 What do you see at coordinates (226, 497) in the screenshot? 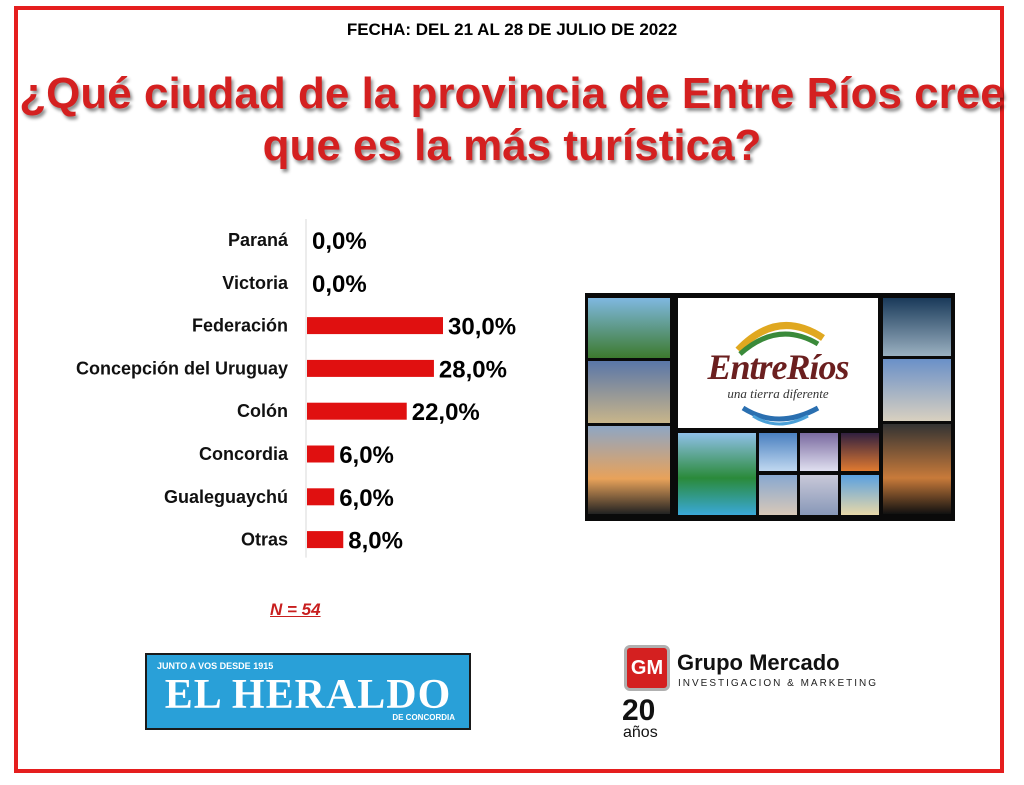
I see `category-label: Gualeguaychú` at bounding box center [226, 497].